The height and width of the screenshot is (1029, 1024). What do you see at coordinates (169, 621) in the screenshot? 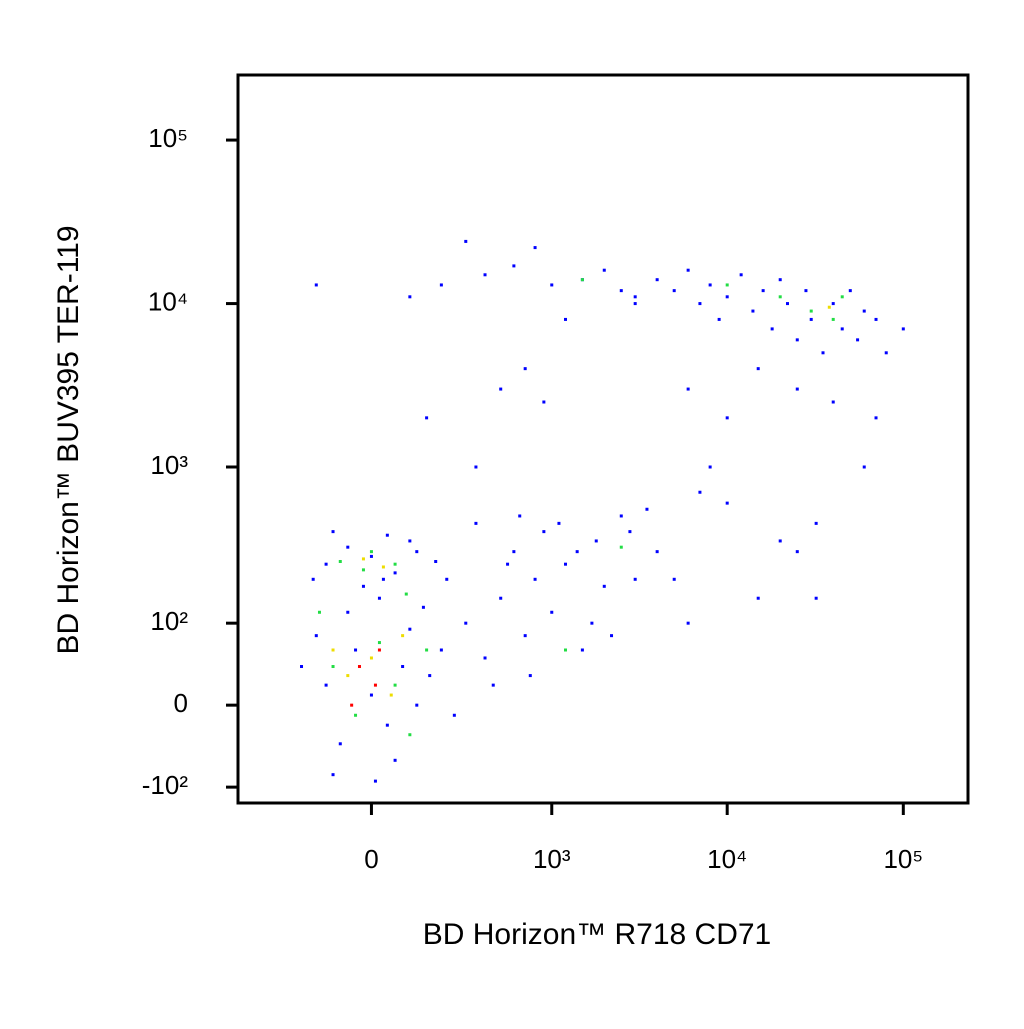
I see `y-tick-label: 10²` at bounding box center [169, 621].